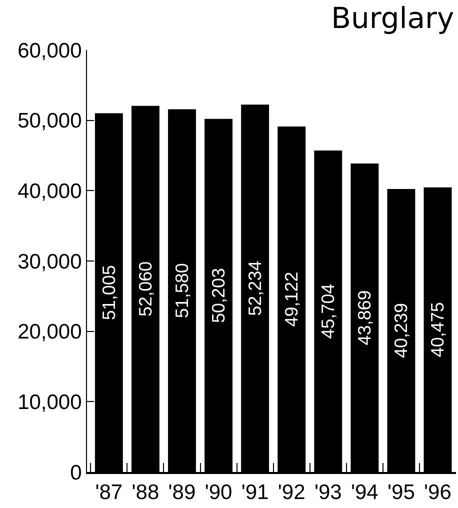 The width and height of the screenshot is (458, 508). Describe the element at coordinates (145, 288) in the screenshot. I see `data-label: 52,060` at that location.